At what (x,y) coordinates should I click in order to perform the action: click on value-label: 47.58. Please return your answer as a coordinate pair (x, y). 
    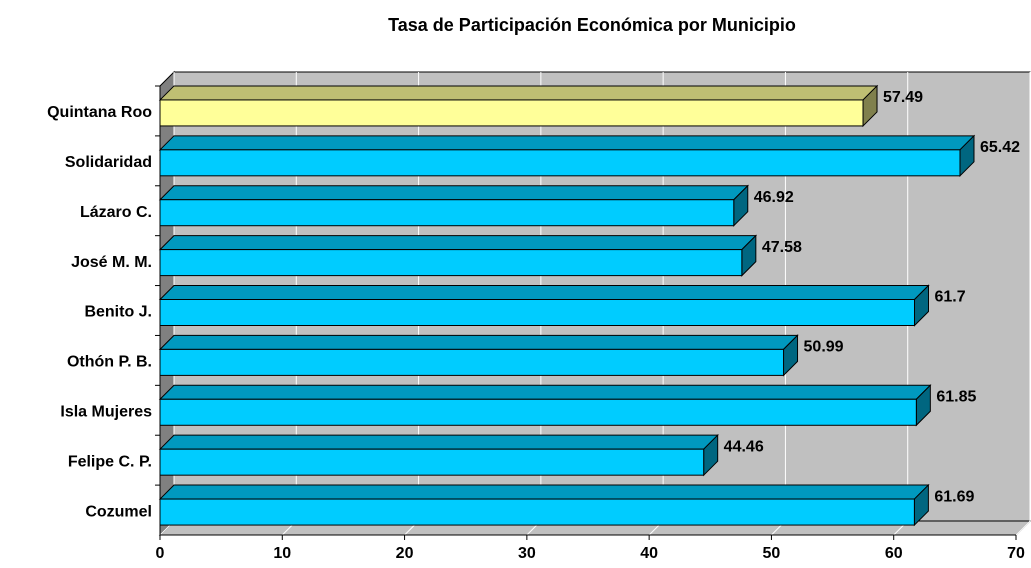
    Looking at the image, I should click on (782, 247).